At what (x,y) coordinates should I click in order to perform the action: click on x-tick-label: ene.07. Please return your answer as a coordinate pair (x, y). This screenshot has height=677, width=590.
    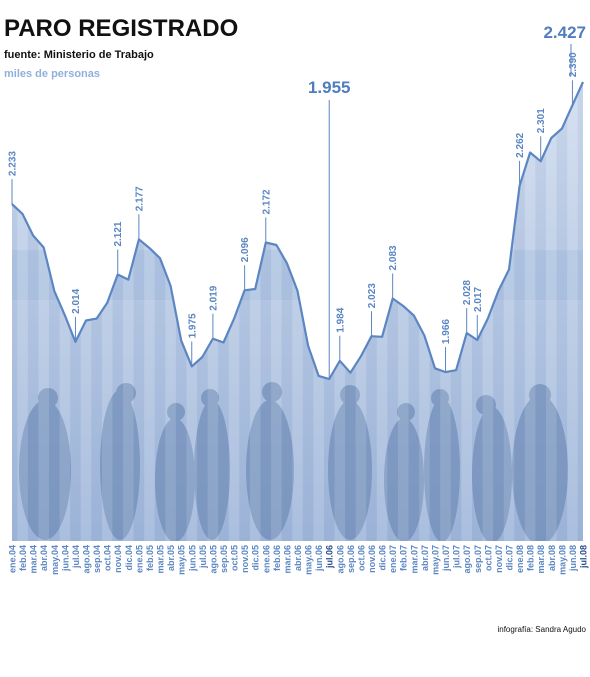
    Looking at the image, I should click on (393, 559).